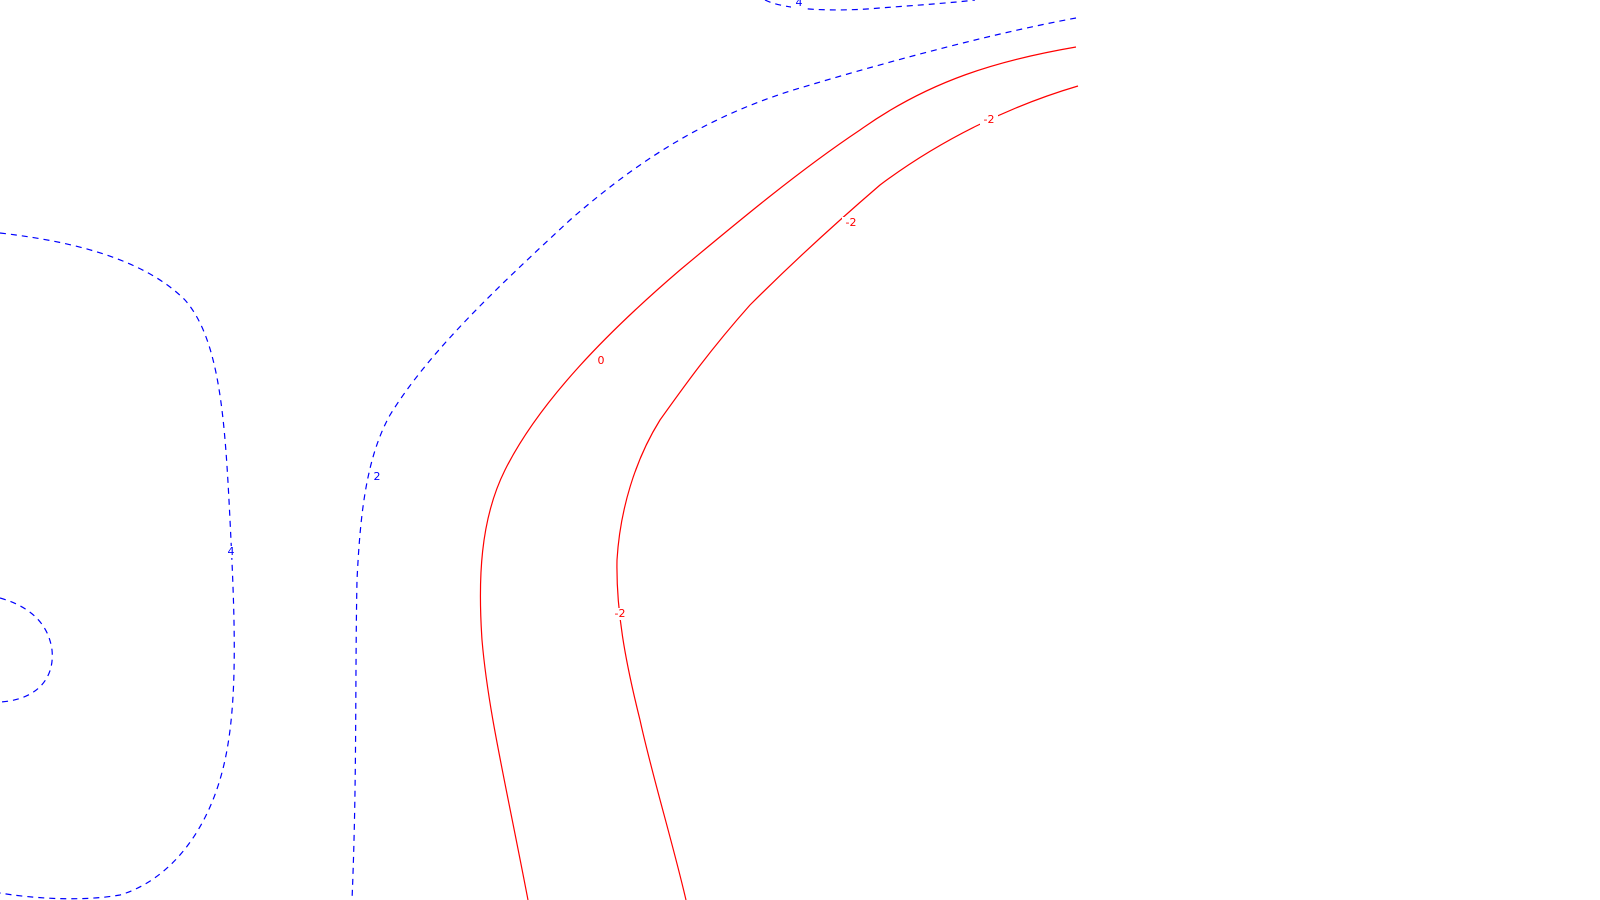 The width and height of the screenshot is (1600, 900). I want to click on contour-label-0: 0, so click(601, 360).